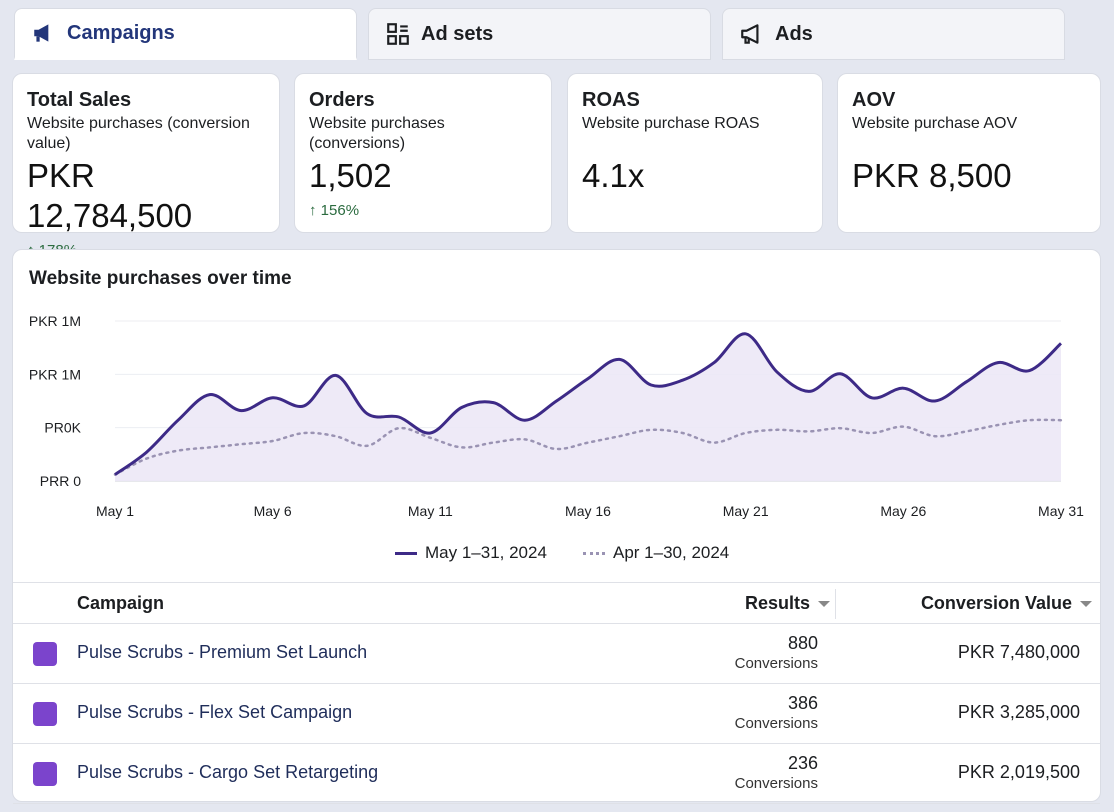 The width and height of the screenshot is (1114, 812). What do you see at coordinates (79, 100) in the screenshot?
I see `metric-title: Total Sales` at bounding box center [79, 100].